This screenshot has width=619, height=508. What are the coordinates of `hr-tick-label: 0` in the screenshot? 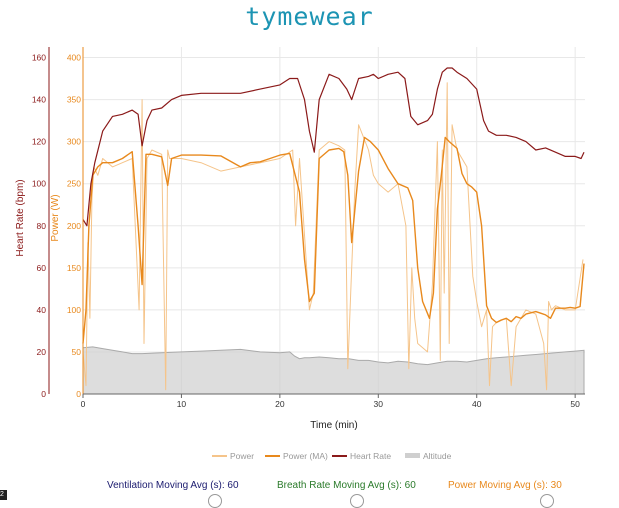 It's located at (43, 394).